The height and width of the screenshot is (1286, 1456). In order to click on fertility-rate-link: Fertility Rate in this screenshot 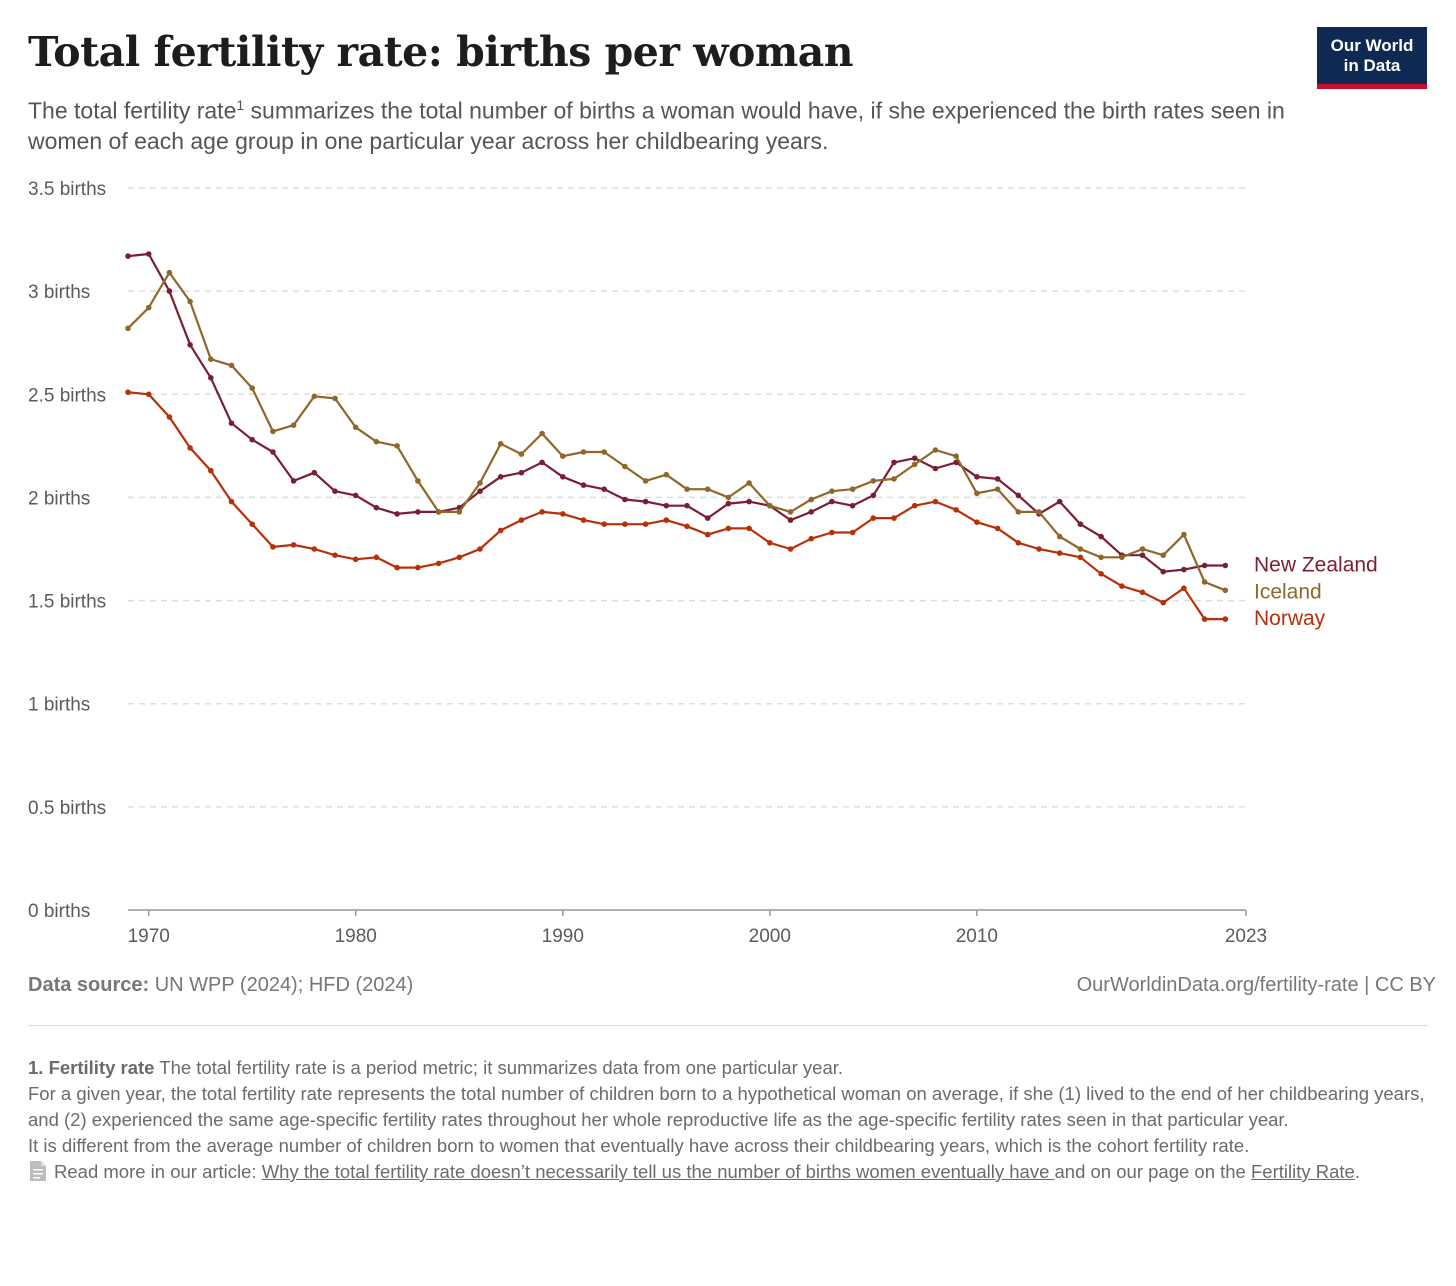, I will do `click(1303, 1171)`.